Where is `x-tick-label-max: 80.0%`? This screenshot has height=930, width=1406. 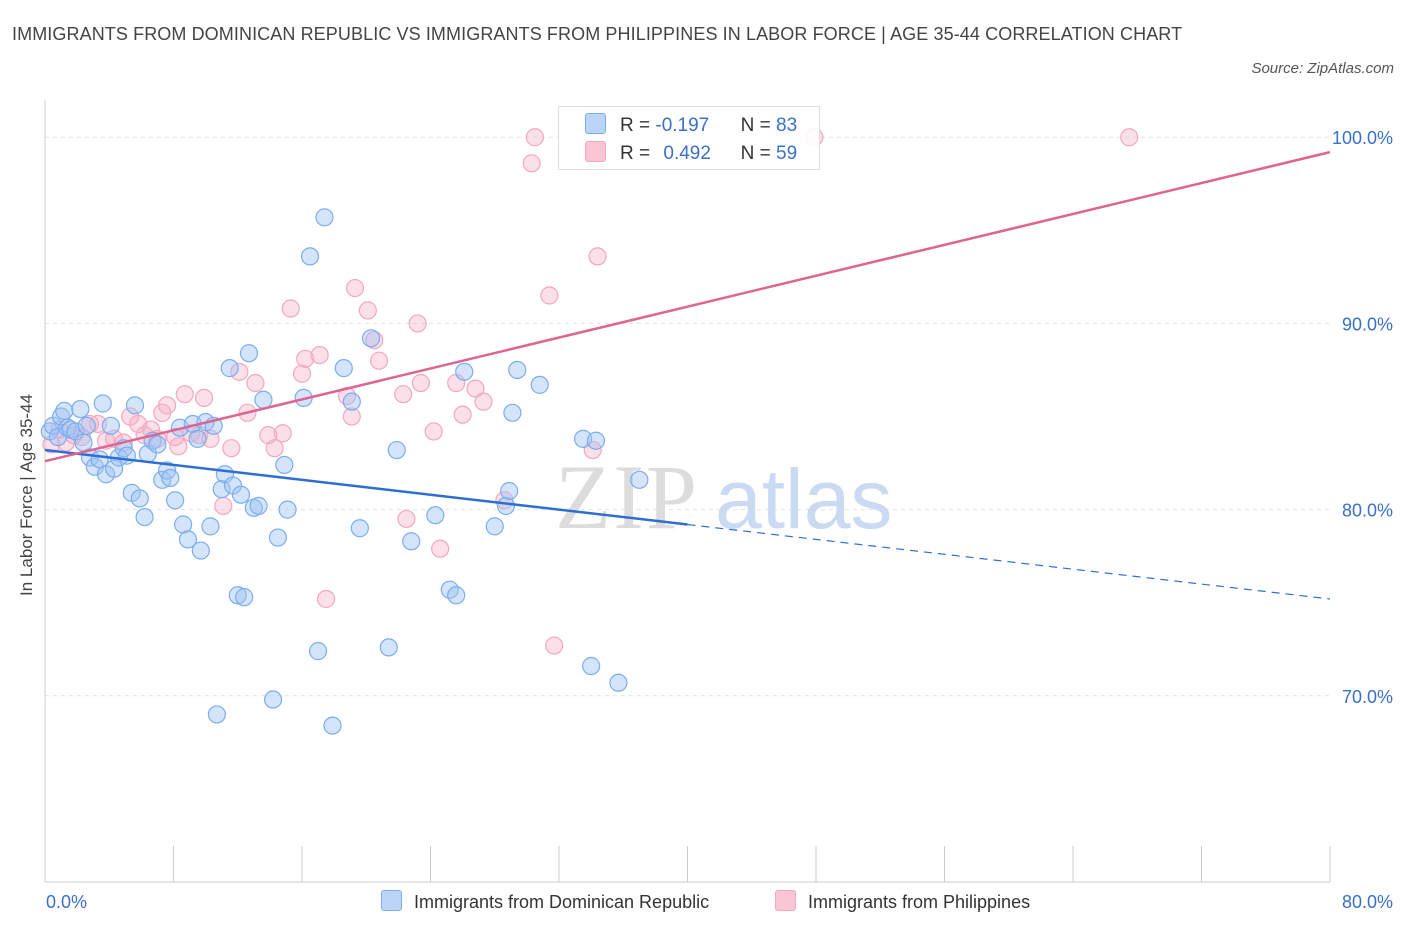
x-tick-label-max: 80.0% is located at coordinates (1367, 902).